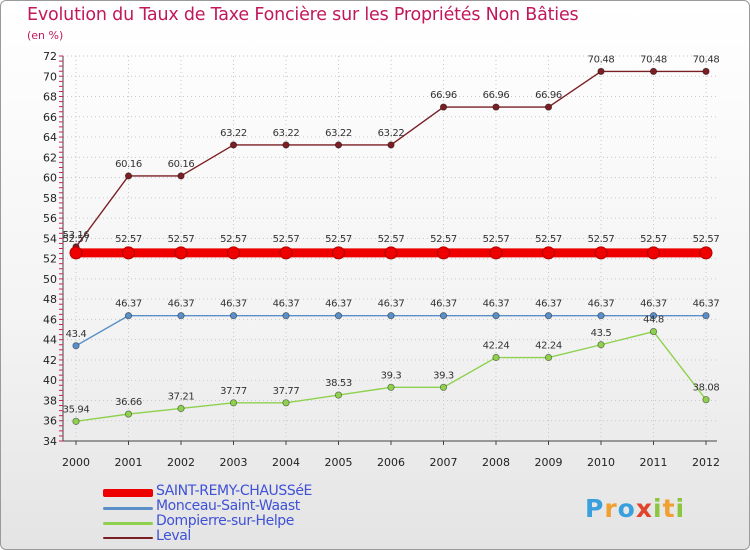 Image resolution: width=750 pixels, height=550 pixels. What do you see at coordinates (50, 97) in the screenshot?
I see `y-tick-label: 68` at bounding box center [50, 97].